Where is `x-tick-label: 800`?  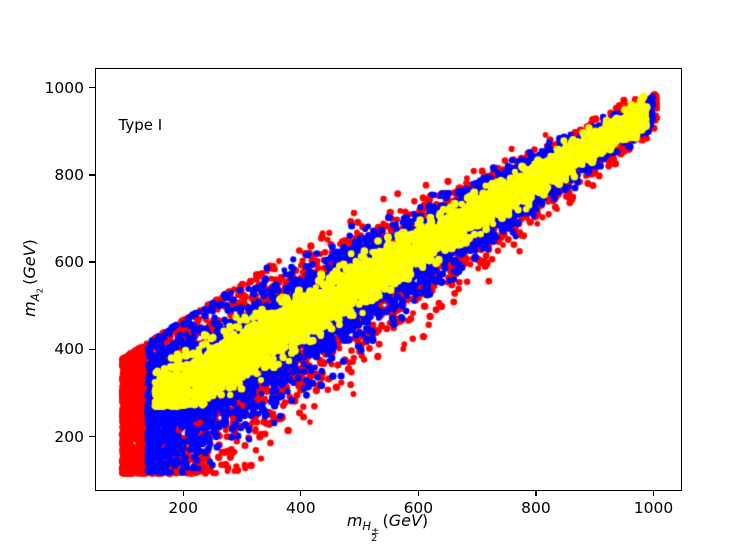
x-tick-label: 800 is located at coordinates (536, 508).